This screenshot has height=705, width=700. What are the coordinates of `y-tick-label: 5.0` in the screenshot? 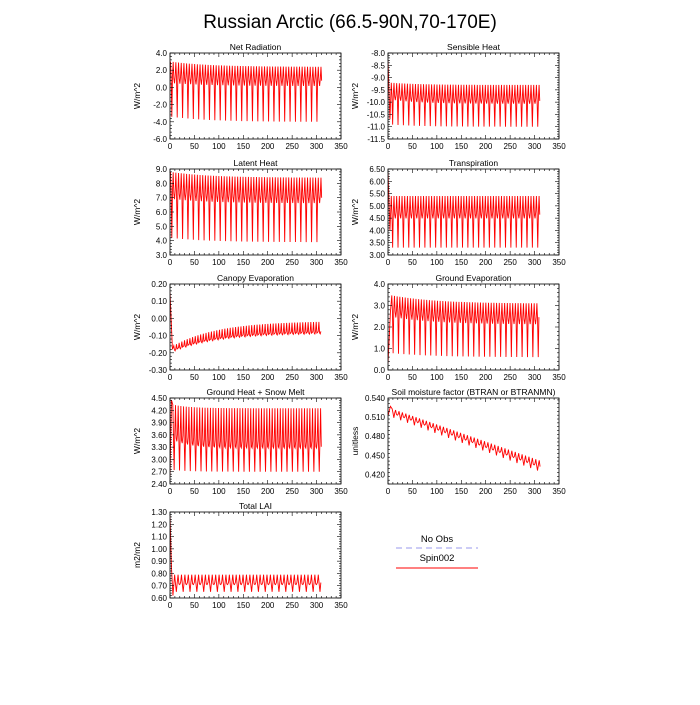 It's located at (162, 226).